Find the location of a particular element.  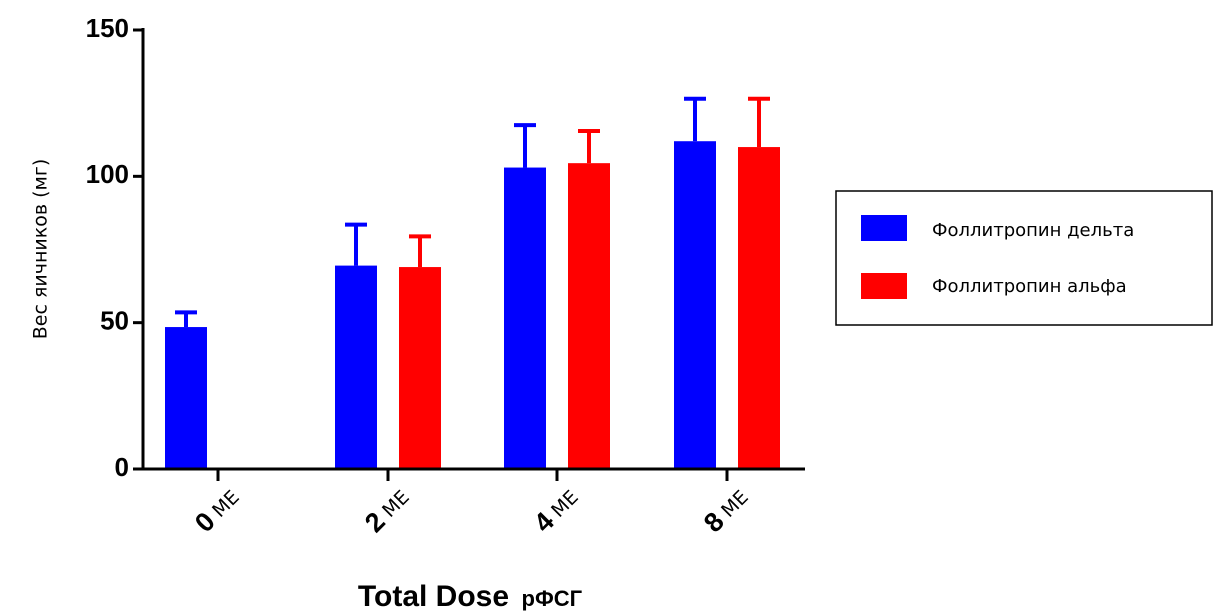

x-tick-label-2: 2МЕ is located at coordinates (387, 510).